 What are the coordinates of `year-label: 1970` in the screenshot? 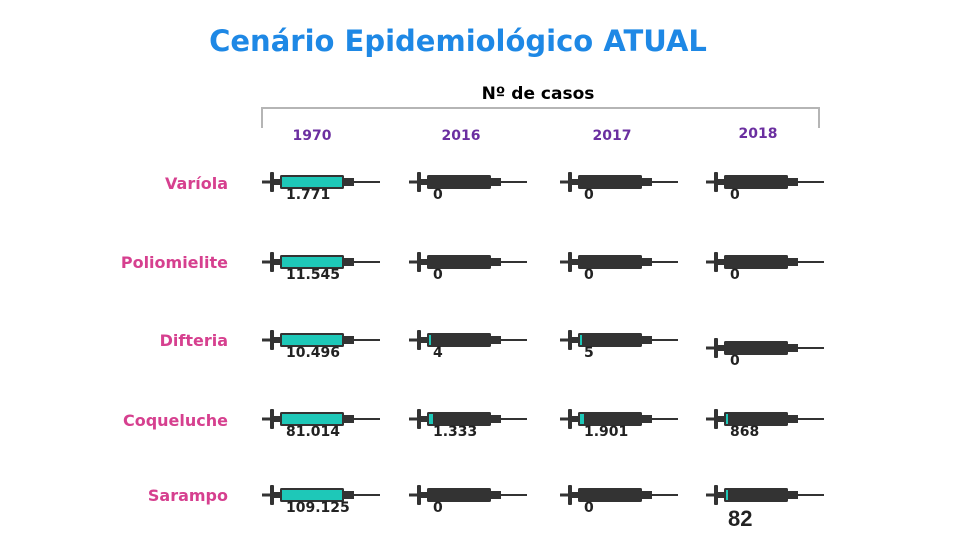 It's located at (312, 136).